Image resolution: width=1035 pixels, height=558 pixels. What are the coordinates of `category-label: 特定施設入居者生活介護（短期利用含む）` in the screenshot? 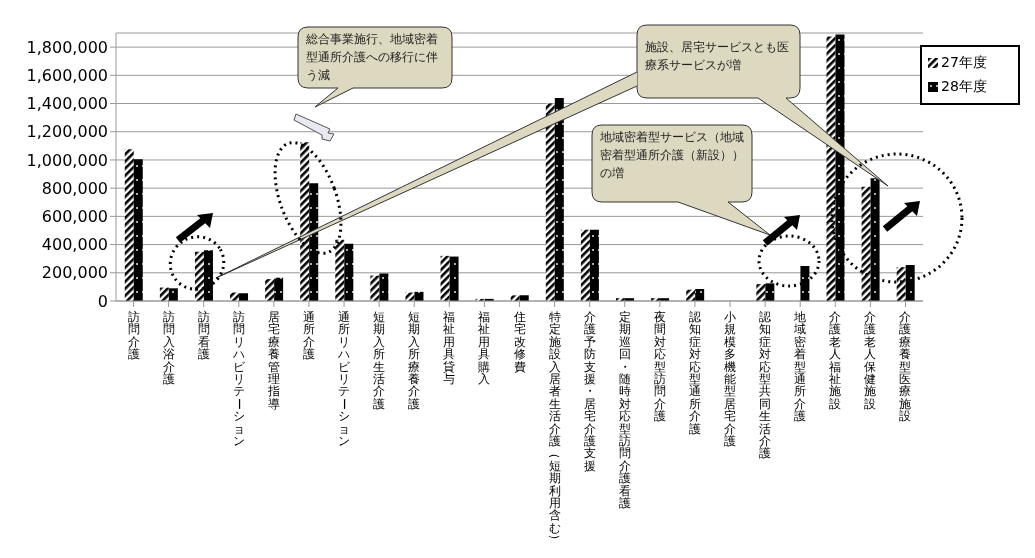 It's located at (554, 428).